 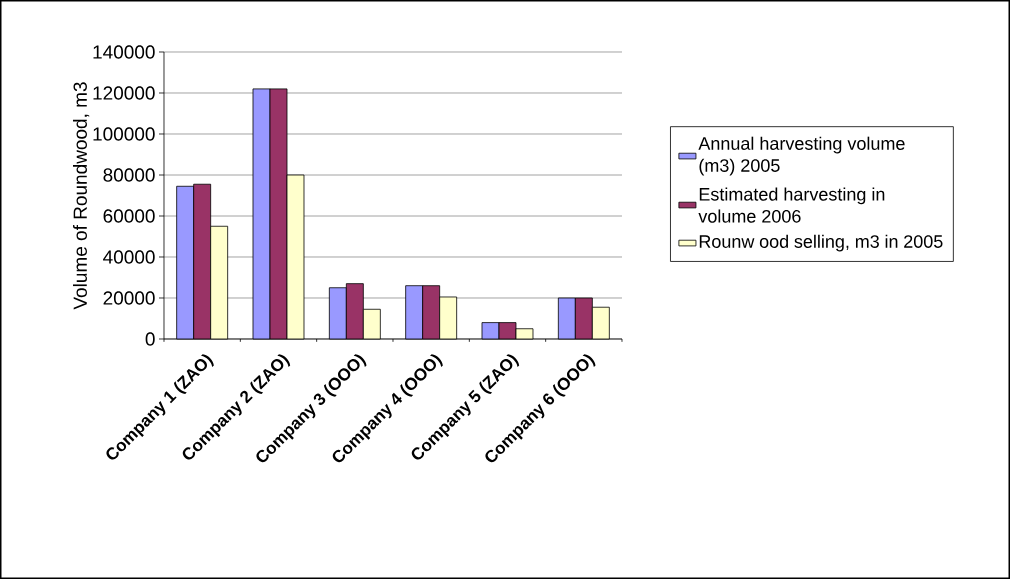 I want to click on y-tick-label: 140000, so click(x=124, y=52).